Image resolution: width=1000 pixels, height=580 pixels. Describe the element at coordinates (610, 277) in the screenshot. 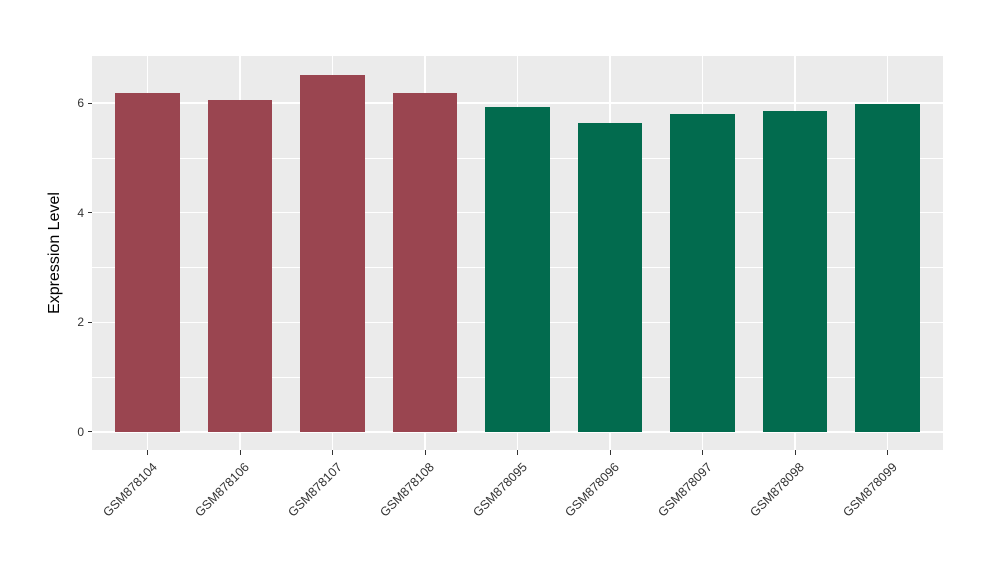

I see `bar-GSM878096` at that location.